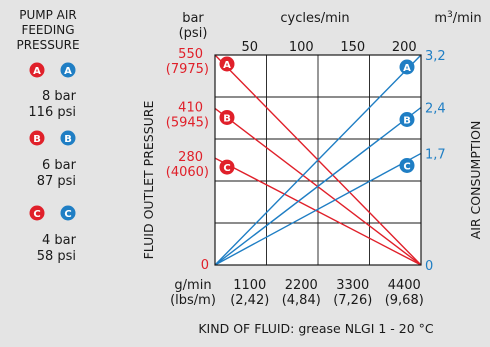  What do you see at coordinates (328, 47) in the screenshot?
I see `top-axis-ticks: 50 100 150 200` at bounding box center [328, 47].